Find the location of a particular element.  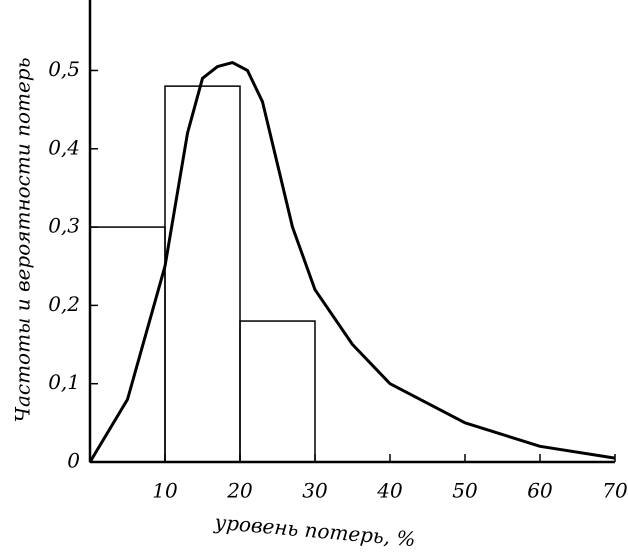

y-tick-label: 0,1 is located at coordinates (64, 382).